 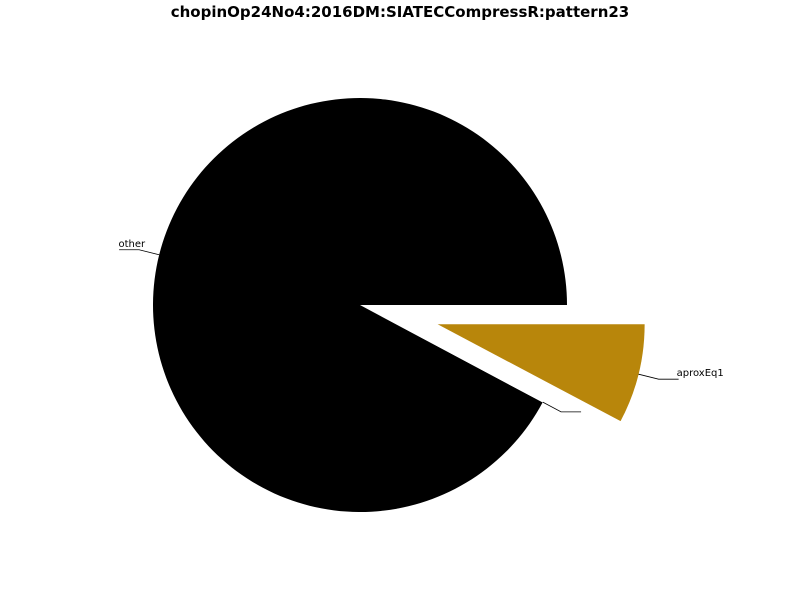 What do you see at coordinates (700, 373) in the screenshot?
I see `slice-label-aproxEq1: aproxEq1` at bounding box center [700, 373].